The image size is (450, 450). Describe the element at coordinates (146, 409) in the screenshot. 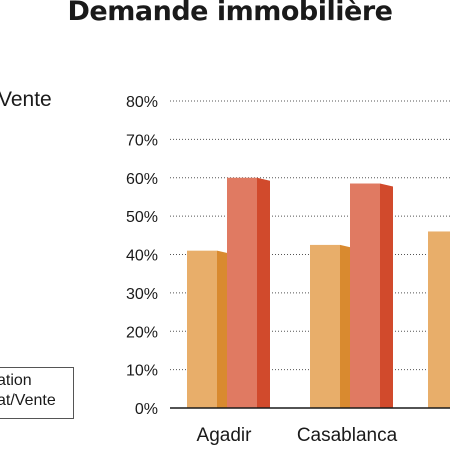

I see `y-tick-label: 0%` at that location.